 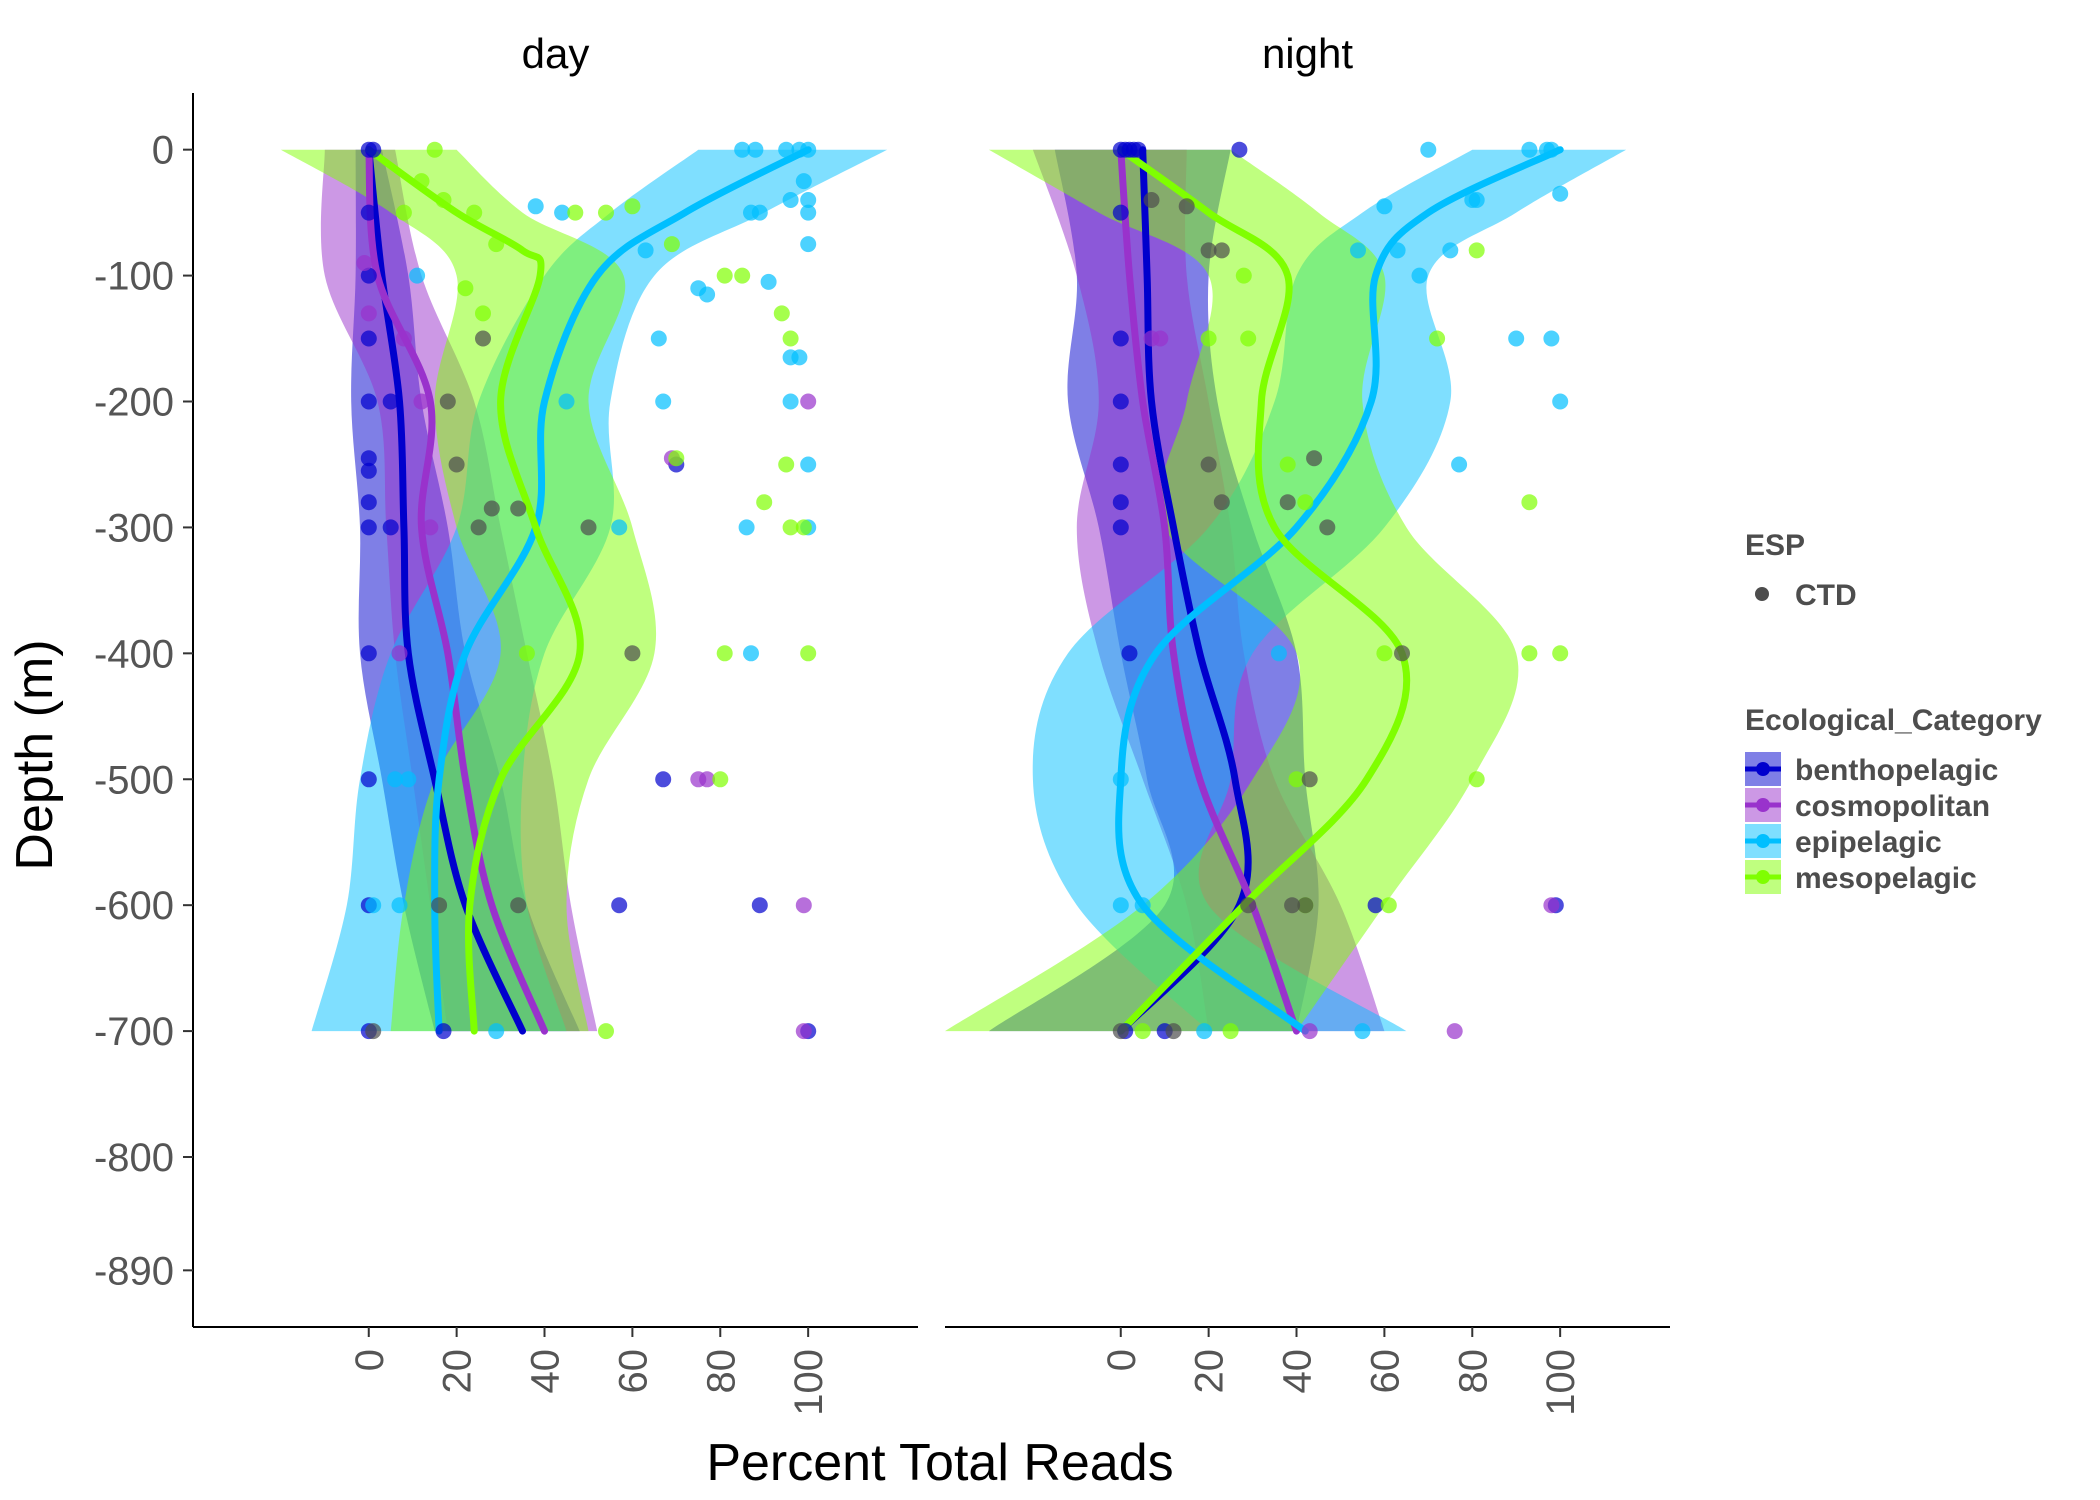 I want to click on x-tick-label-day-40: 40, so click(x=546, y=1371).